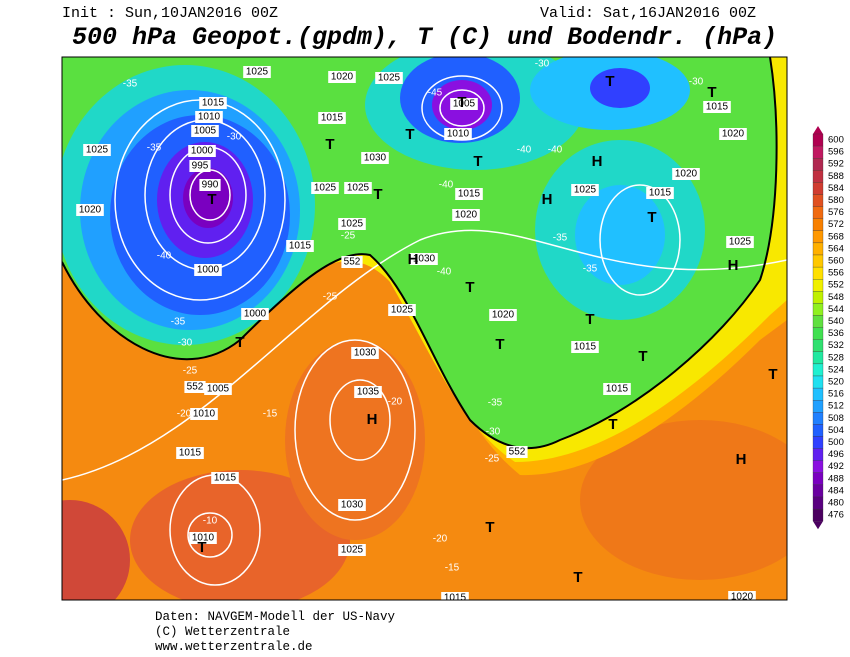 The width and height of the screenshot is (850, 657). What do you see at coordinates (517, 452) in the screenshot?
I see `contour-label: 552` at bounding box center [517, 452].